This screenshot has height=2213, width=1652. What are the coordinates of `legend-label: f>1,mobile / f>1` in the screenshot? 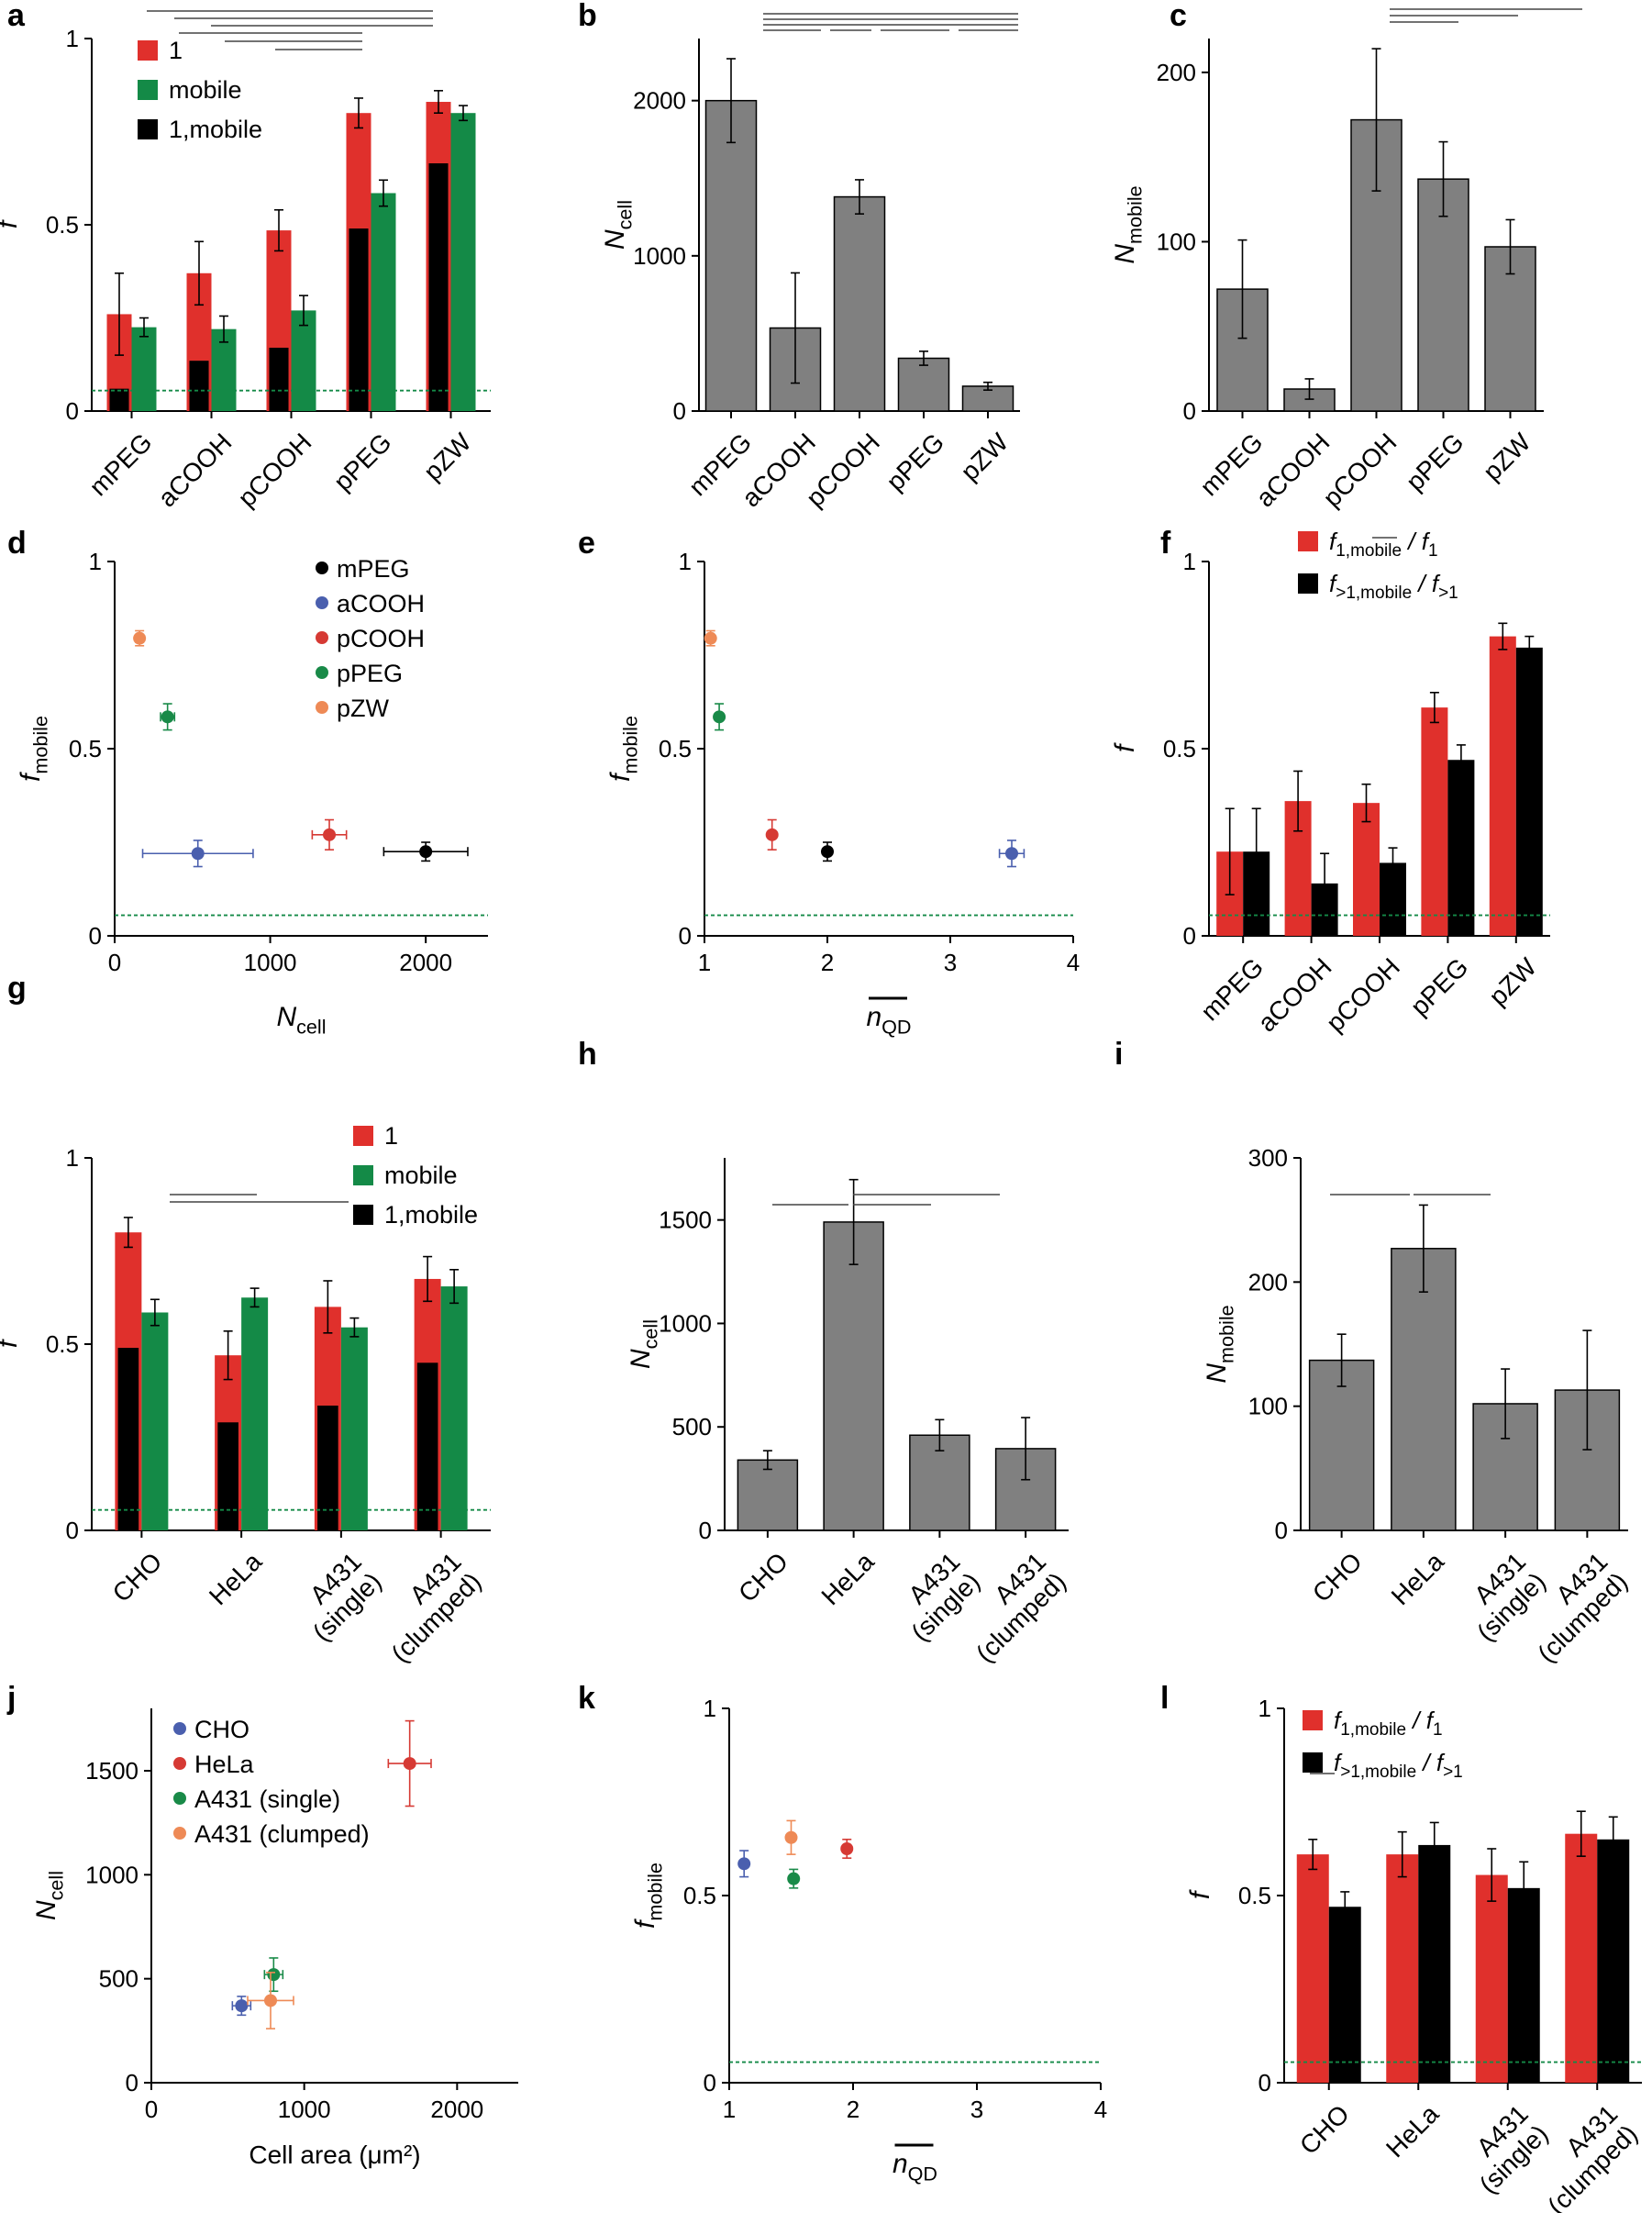 It's located at (1399, 1765).